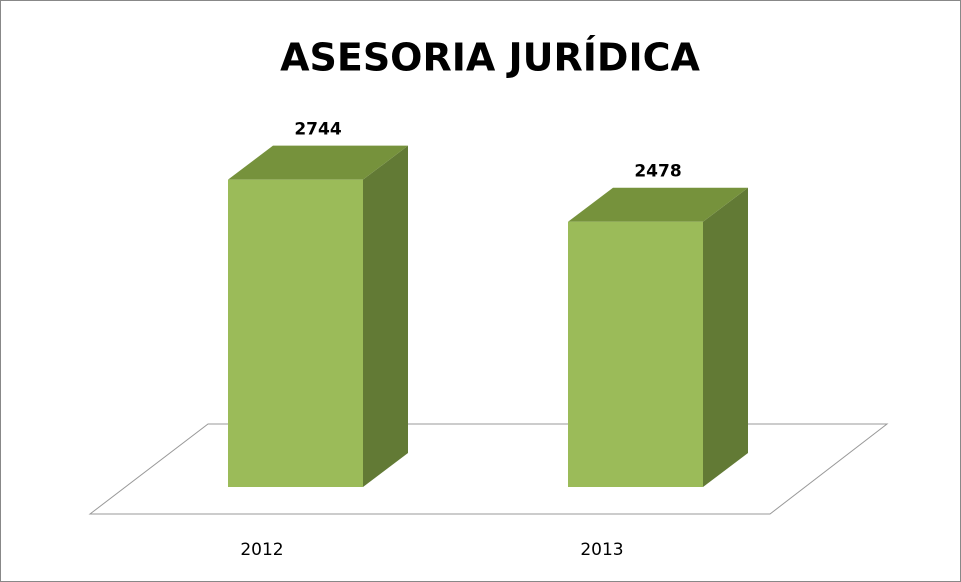 The height and width of the screenshot is (582, 961). I want to click on x-tick-label: 2013, so click(601, 550).